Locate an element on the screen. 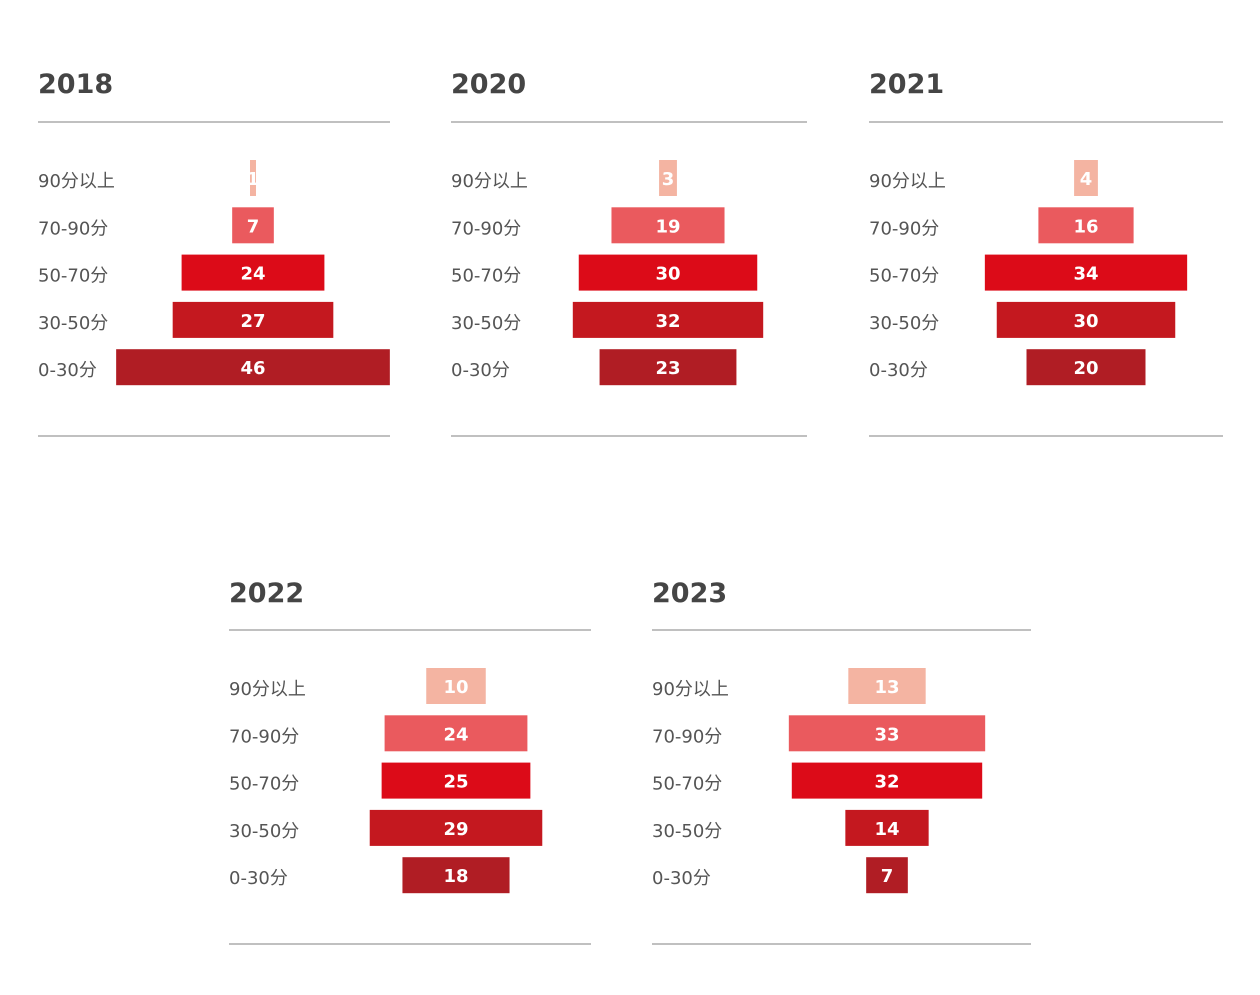  chart-2020-category-label: 90分以上 is located at coordinates (489, 181).